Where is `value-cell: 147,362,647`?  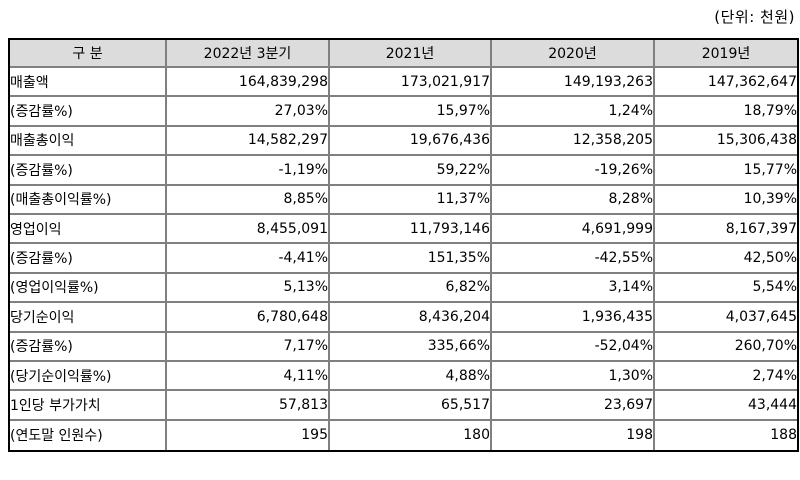 value-cell: 147,362,647 is located at coordinates (726, 83).